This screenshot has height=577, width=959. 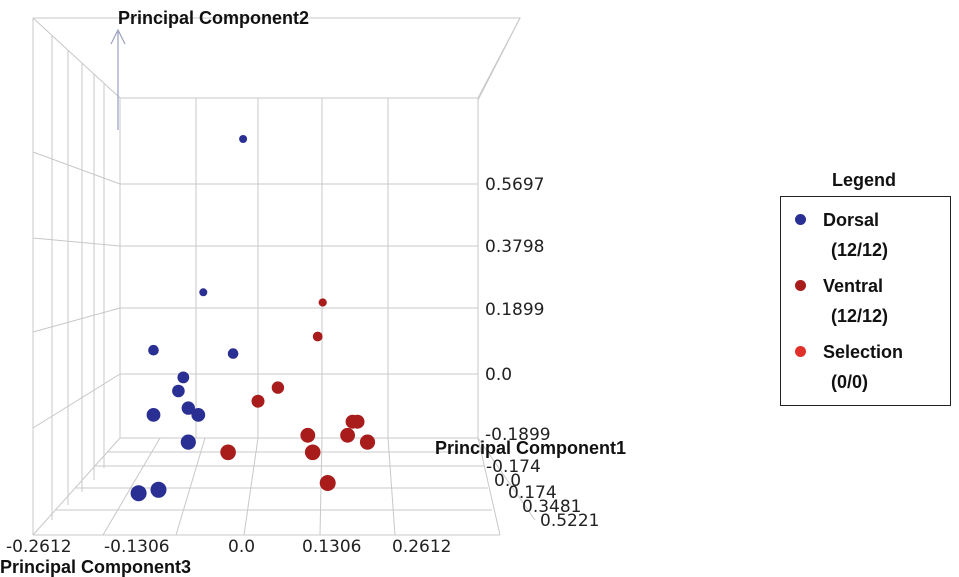 I want to click on z-tick-label: 0.5221, so click(x=569, y=521).